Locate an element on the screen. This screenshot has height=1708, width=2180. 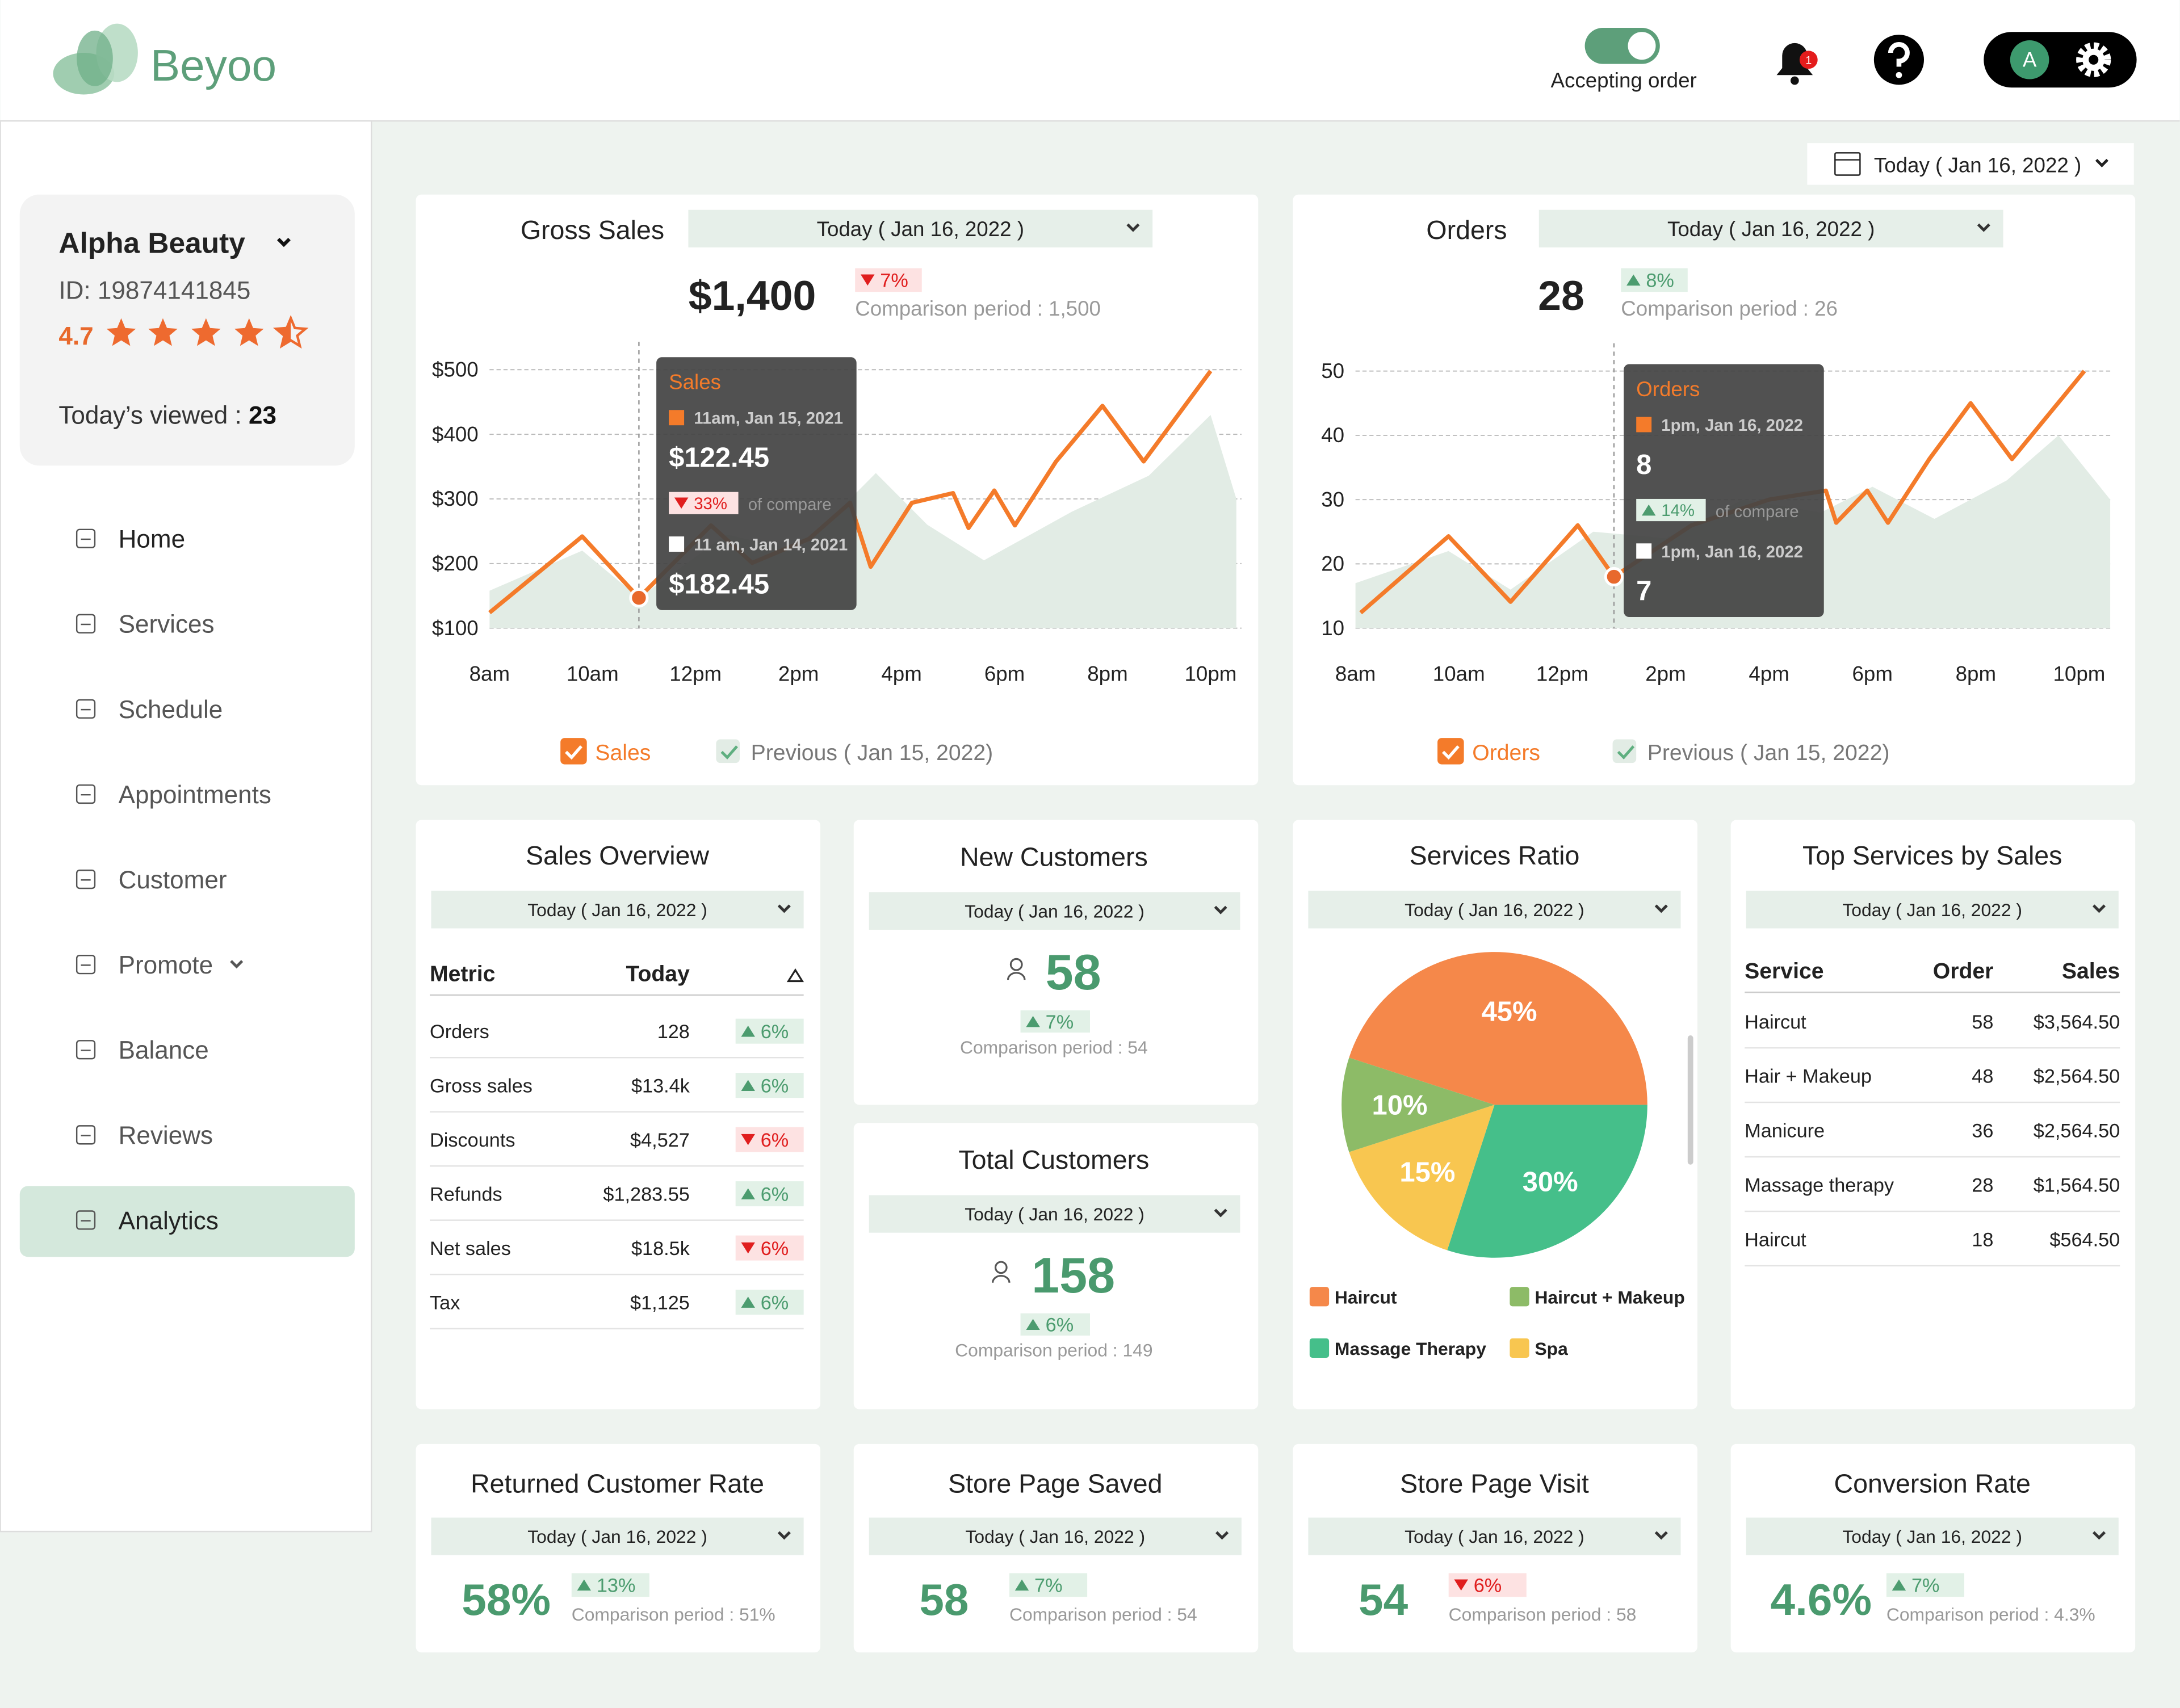
kpi-value: 58% is located at coordinates (507, 1600).